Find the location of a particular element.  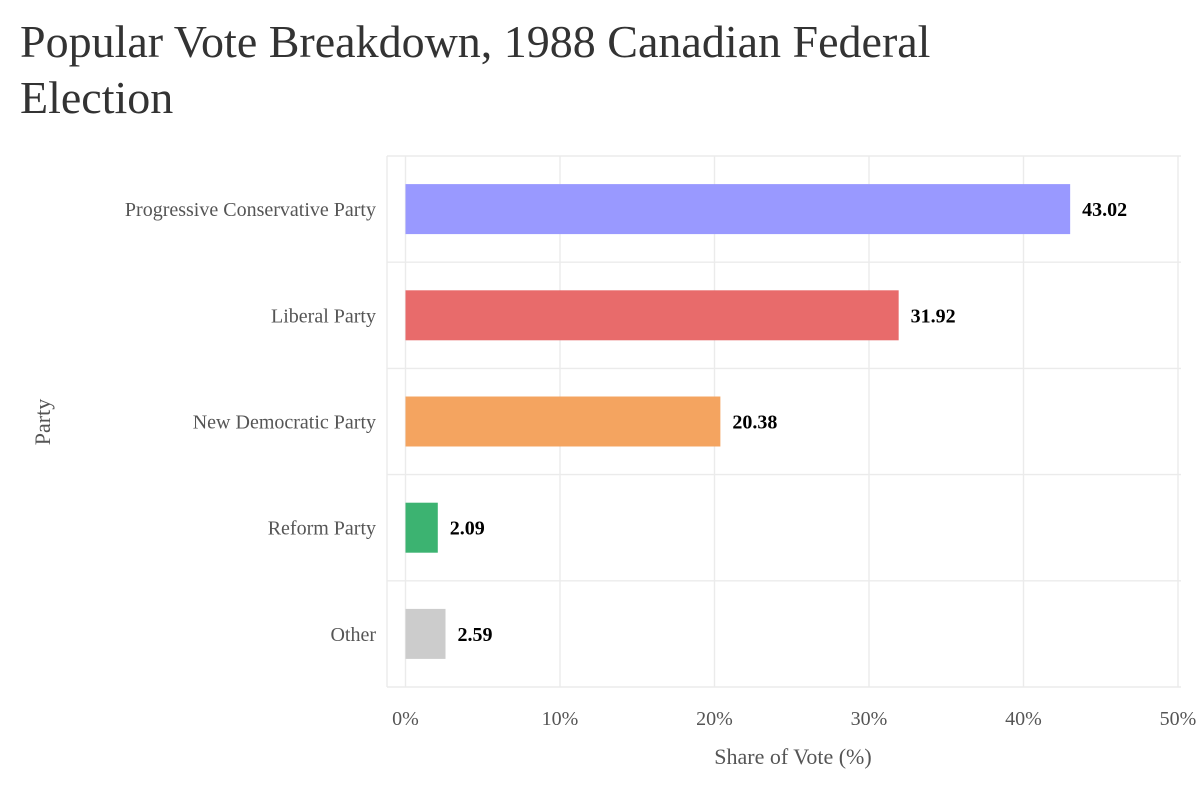

x-tick-label: 50% is located at coordinates (1178, 719).